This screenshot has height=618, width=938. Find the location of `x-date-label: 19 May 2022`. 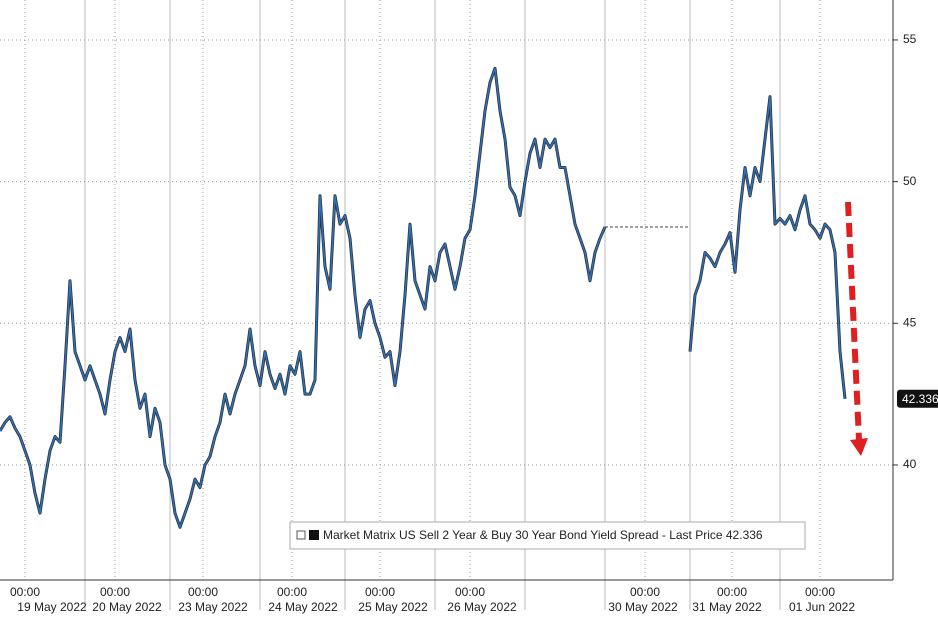

x-date-label: 19 May 2022 is located at coordinates (52, 607).